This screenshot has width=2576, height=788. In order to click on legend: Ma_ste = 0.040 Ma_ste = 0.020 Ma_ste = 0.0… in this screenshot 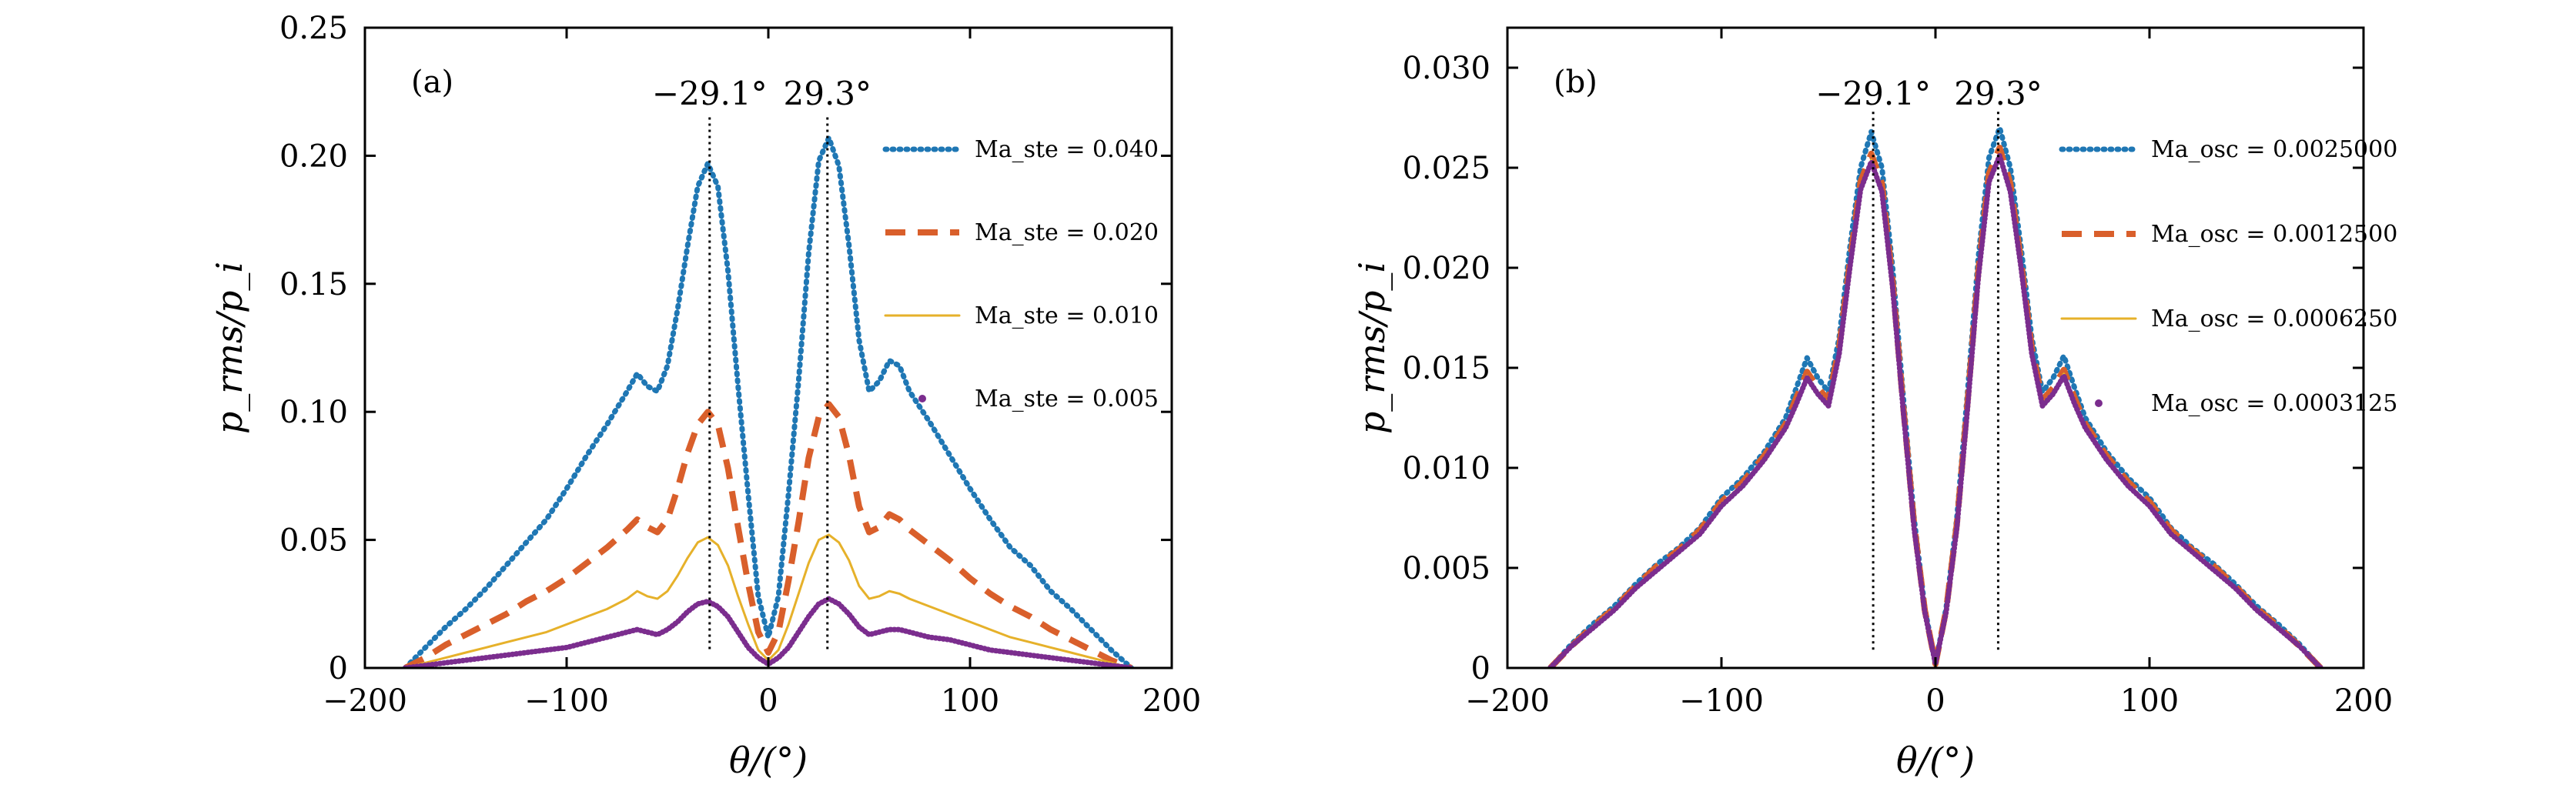, I will do `click(1020, 274)`.